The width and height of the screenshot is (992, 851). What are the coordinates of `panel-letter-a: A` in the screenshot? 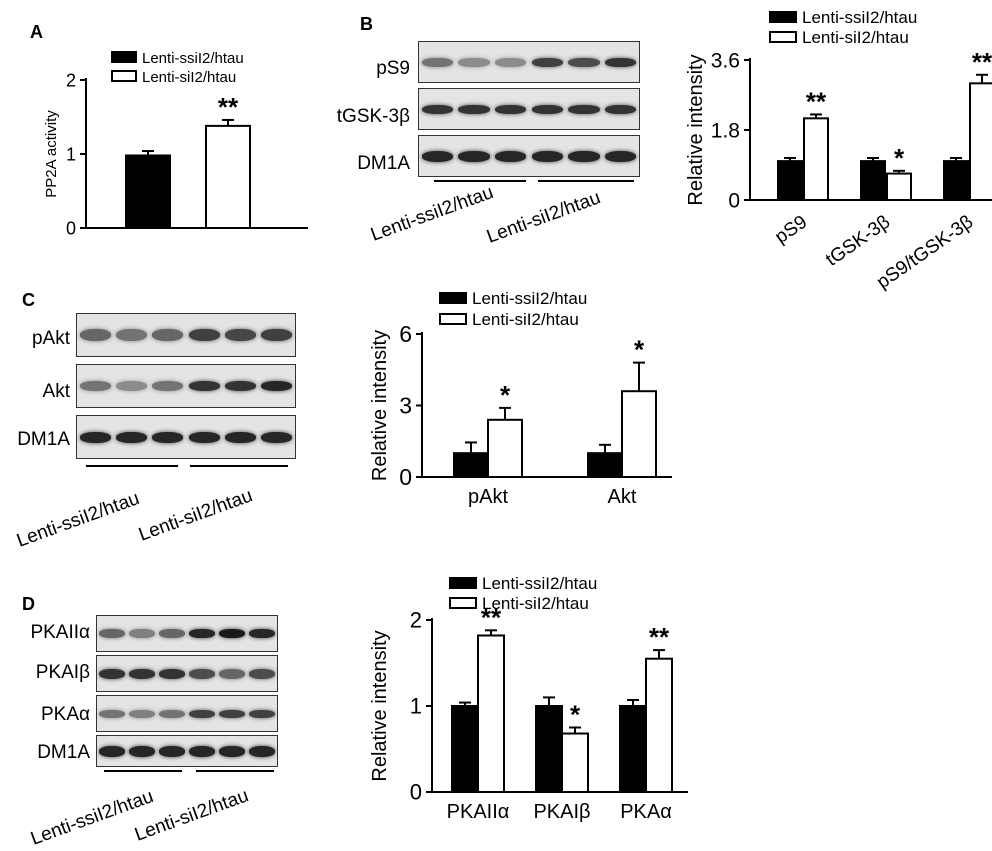 It's located at (36, 32).